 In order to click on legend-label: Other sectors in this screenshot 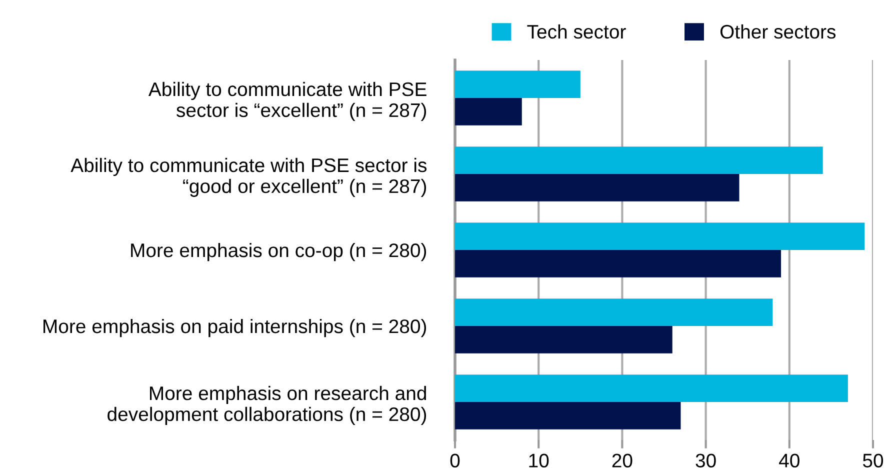, I will do `click(778, 31)`.